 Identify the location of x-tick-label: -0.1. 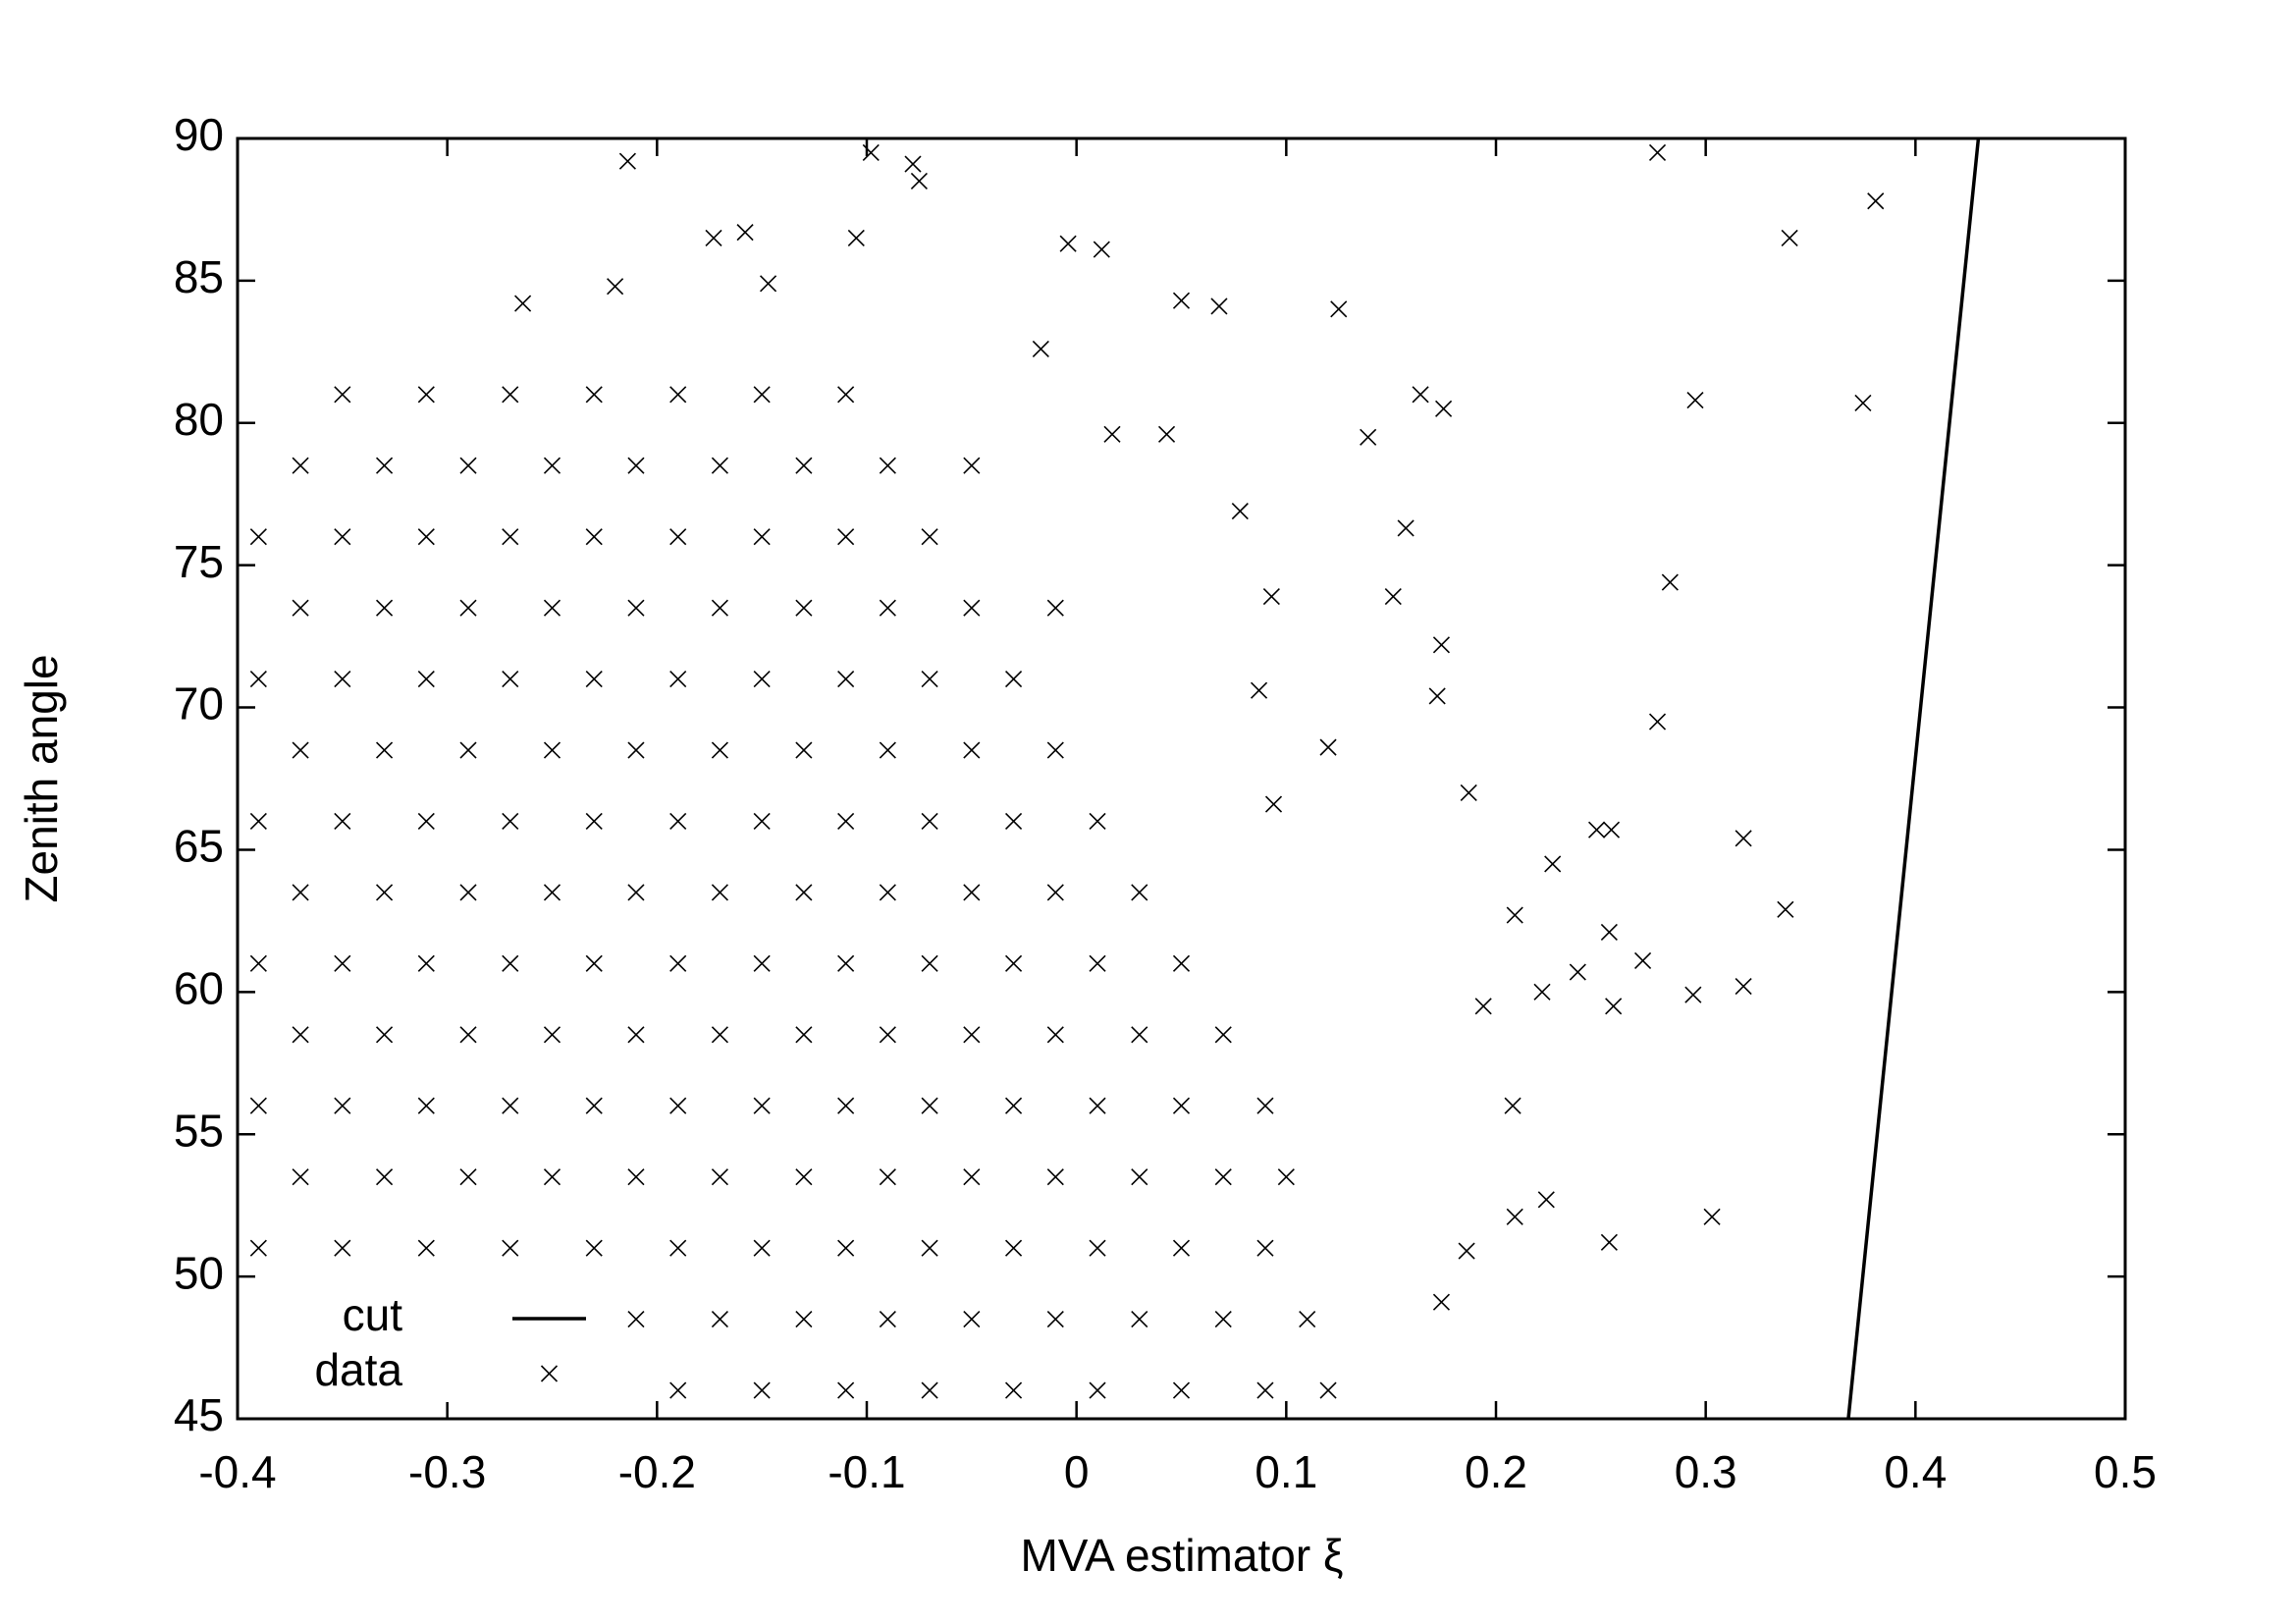
(867, 1471).